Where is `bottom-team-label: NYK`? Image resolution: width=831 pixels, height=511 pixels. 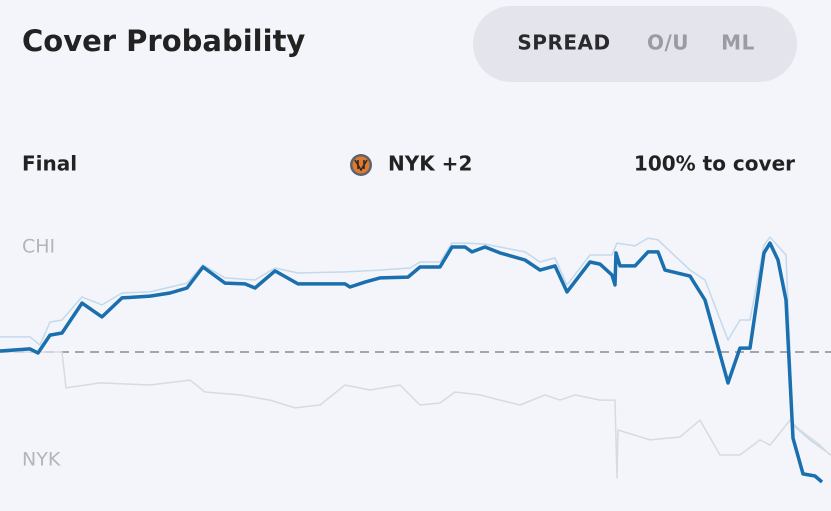 bottom-team-label: NYK is located at coordinates (41, 460).